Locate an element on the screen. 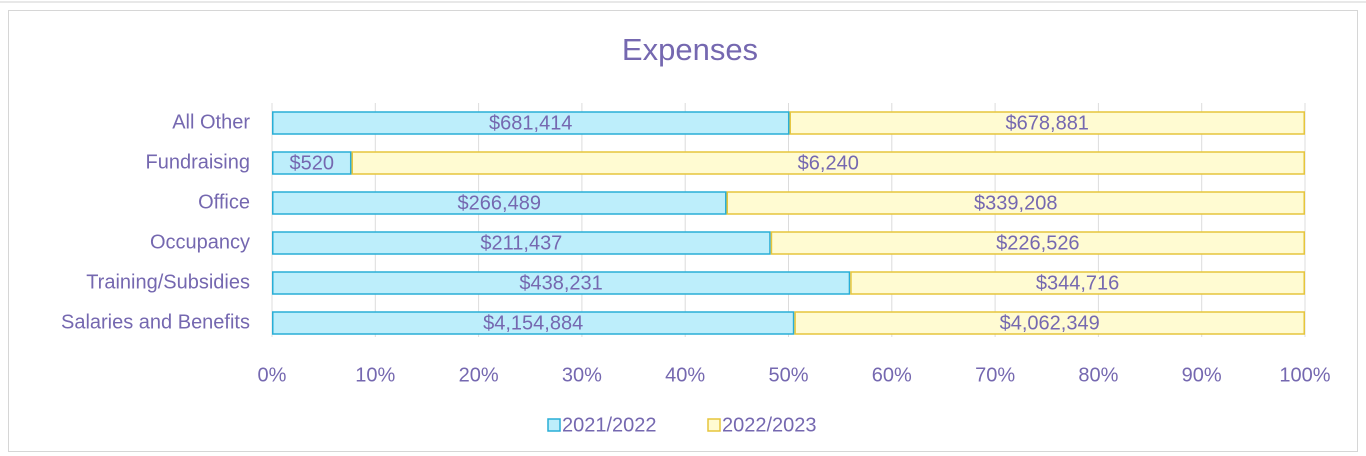 This screenshot has height=456, width=1366. x-tick-label: 0% is located at coordinates (272, 375).